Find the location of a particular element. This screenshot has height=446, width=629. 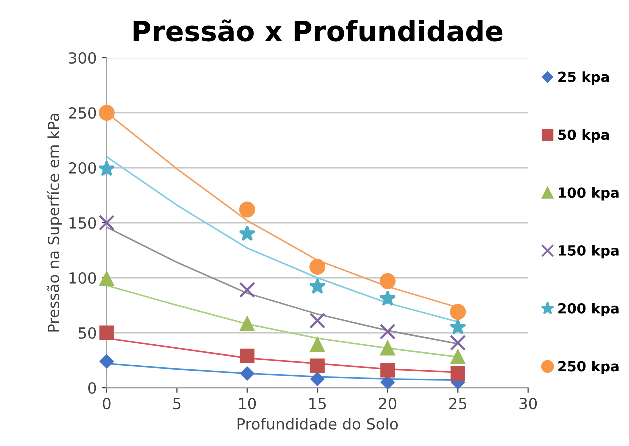

x-tick-label: 0 is located at coordinates (107, 404).